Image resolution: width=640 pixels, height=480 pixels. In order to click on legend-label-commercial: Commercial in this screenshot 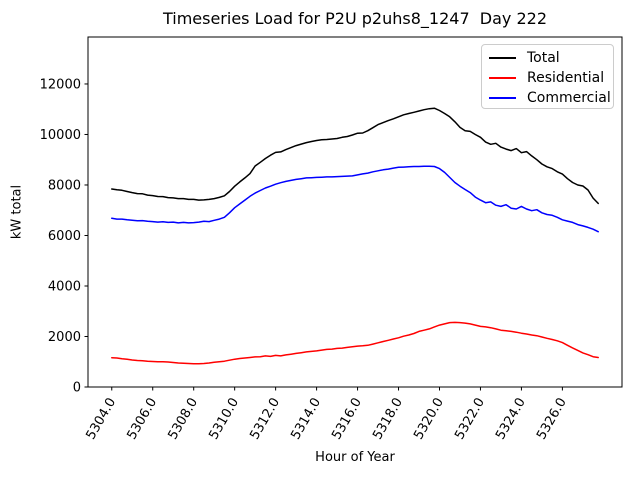, I will do `click(569, 97)`.